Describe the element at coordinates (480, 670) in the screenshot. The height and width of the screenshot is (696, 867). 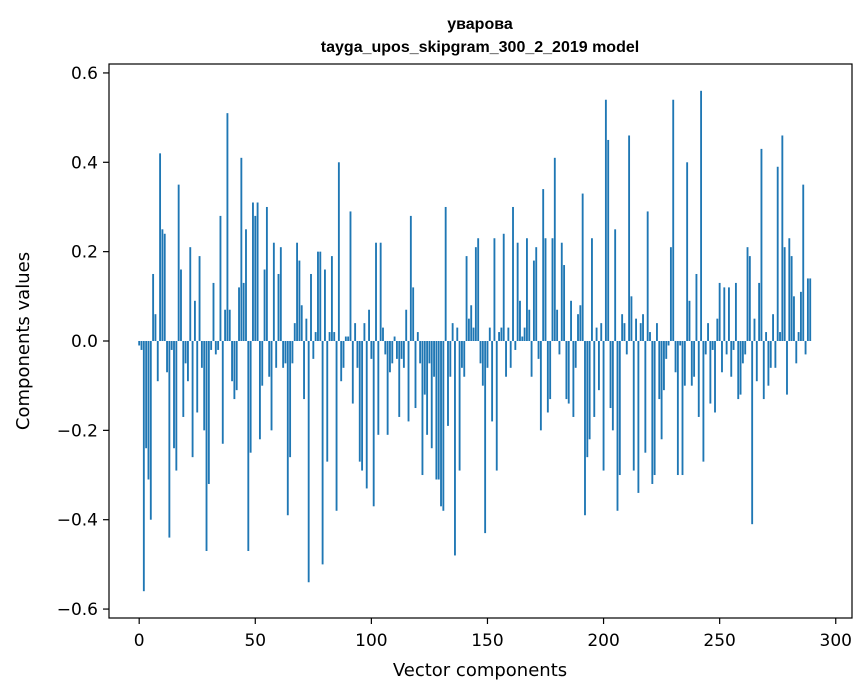
I see `x-axis-label: Vector components` at that location.